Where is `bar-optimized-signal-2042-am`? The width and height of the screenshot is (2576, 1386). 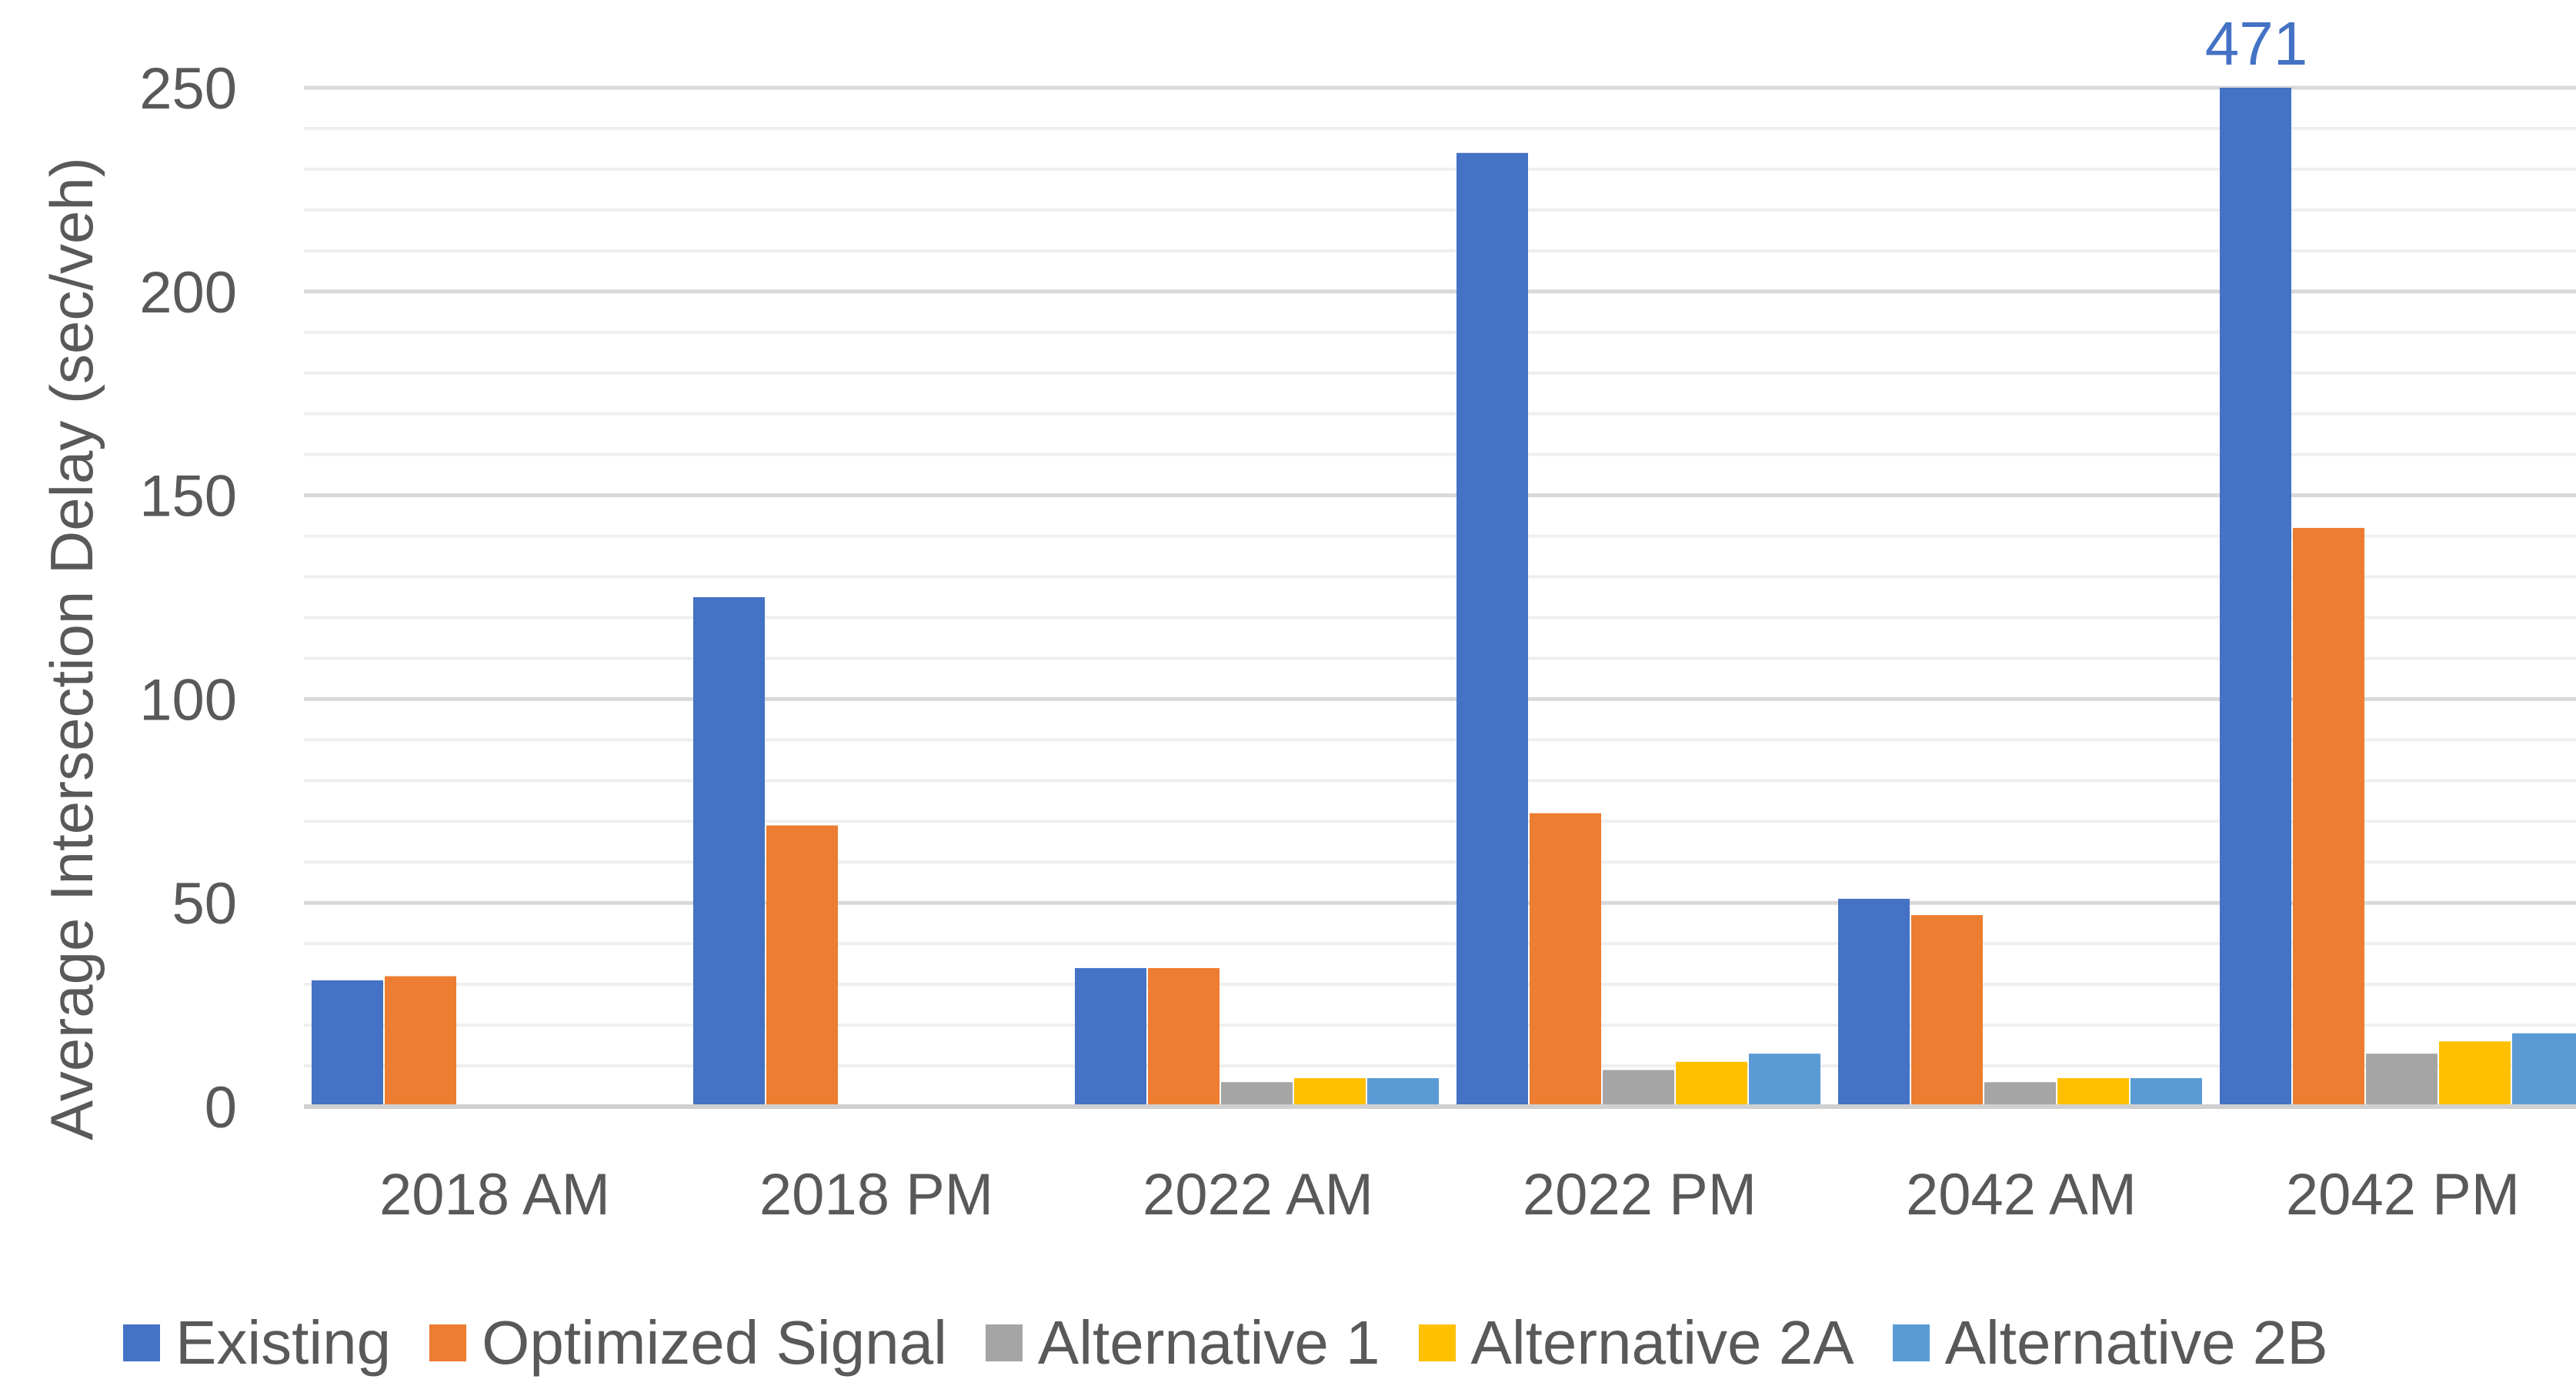 bar-optimized-signal-2042-am is located at coordinates (1947, 1011).